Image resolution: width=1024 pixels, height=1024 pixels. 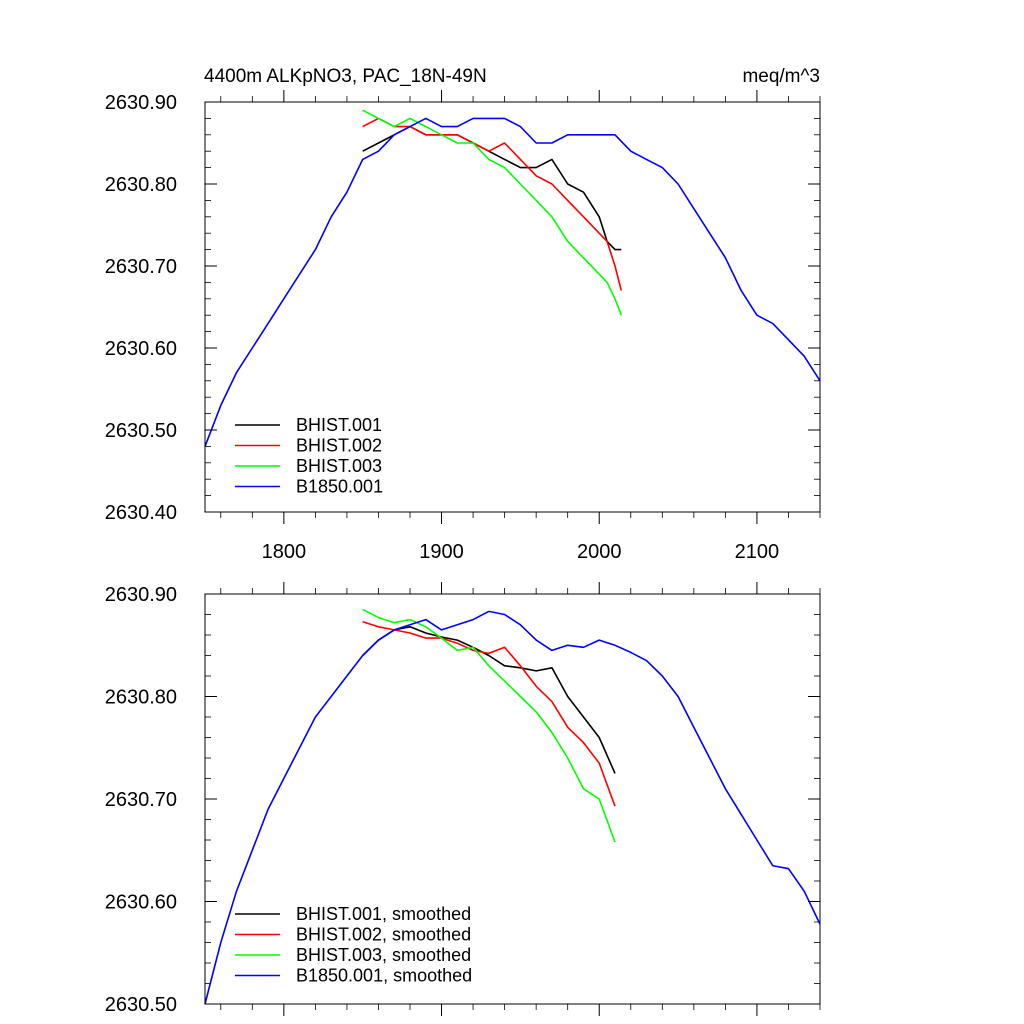 What do you see at coordinates (284, 552) in the screenshot?
I see `x-tick-label: 1800` at bounding box center [284, 552].